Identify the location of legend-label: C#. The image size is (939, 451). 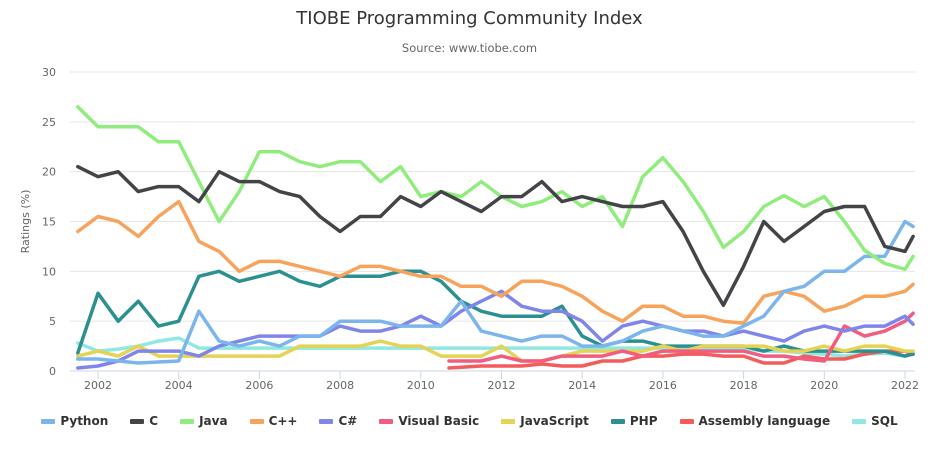
(348, 421).